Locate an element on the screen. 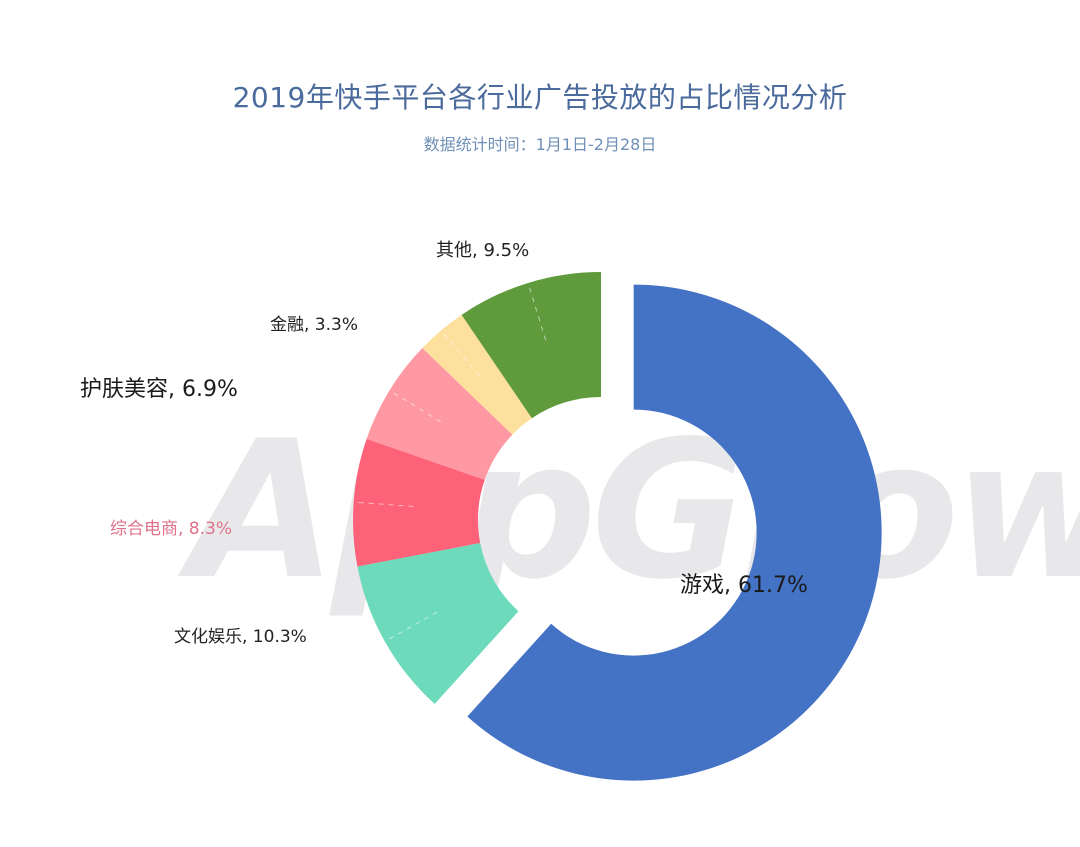  slice-label: 其他, 9.5% is located at coordinates (483, 250).